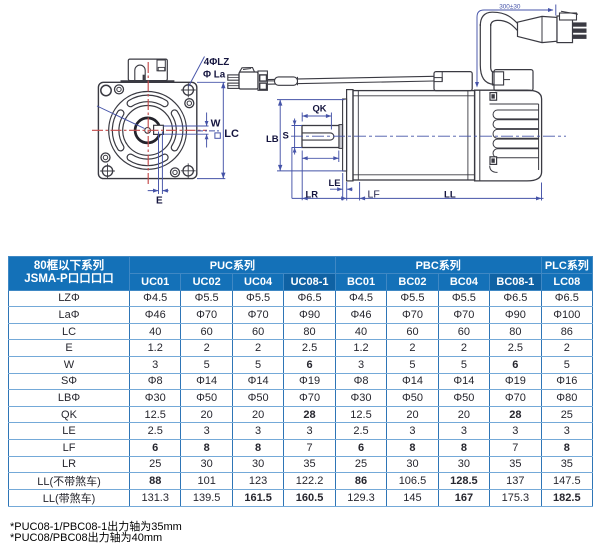 The image size is (600, 551). I want to click on svg-text: LC, so click(231, 134).